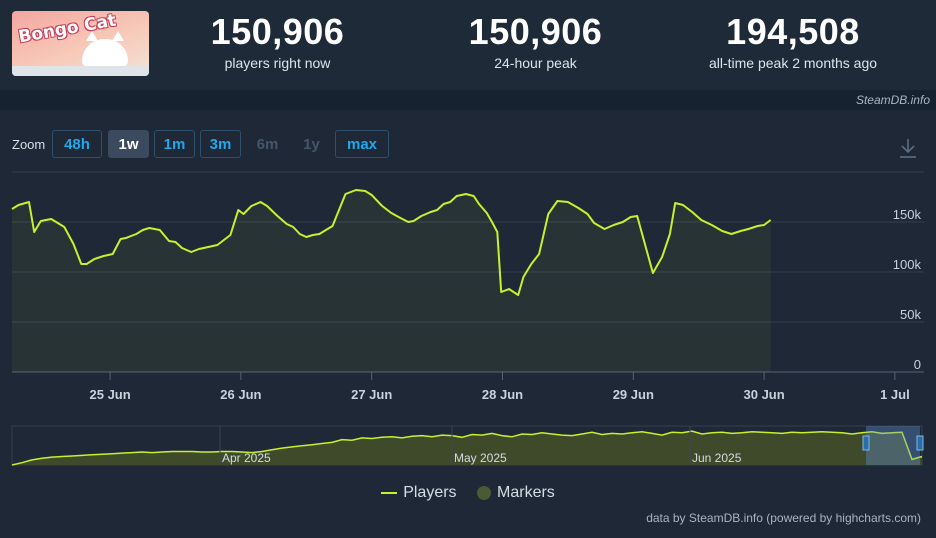 The width and height of the screenshot is (936, 538). I want to click on x-tick-label: 26 Jun, so click(240, 394).